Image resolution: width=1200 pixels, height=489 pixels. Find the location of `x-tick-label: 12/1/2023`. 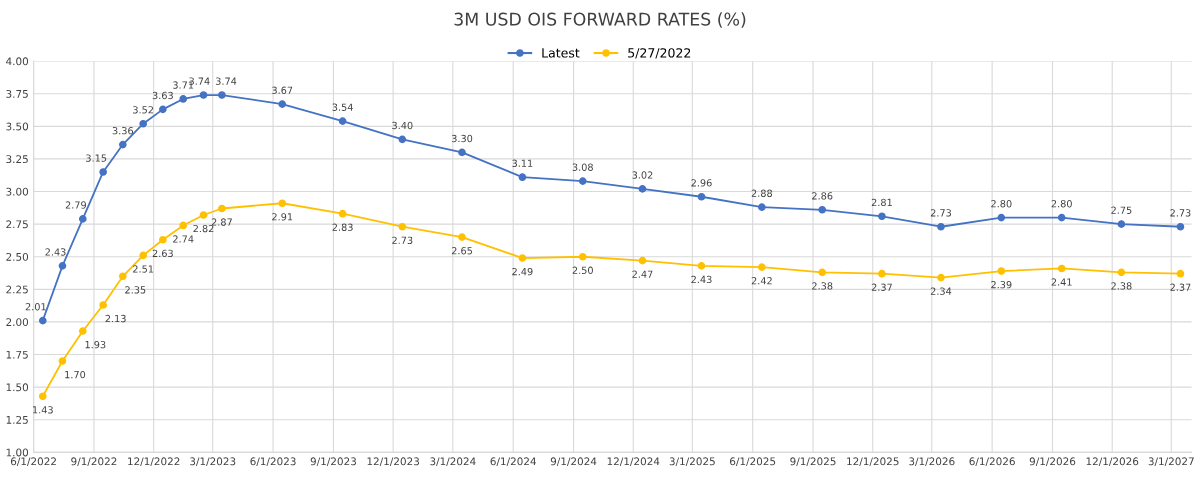

x-tick-label: 12/1/2023 is located at coordinates (393, 462).